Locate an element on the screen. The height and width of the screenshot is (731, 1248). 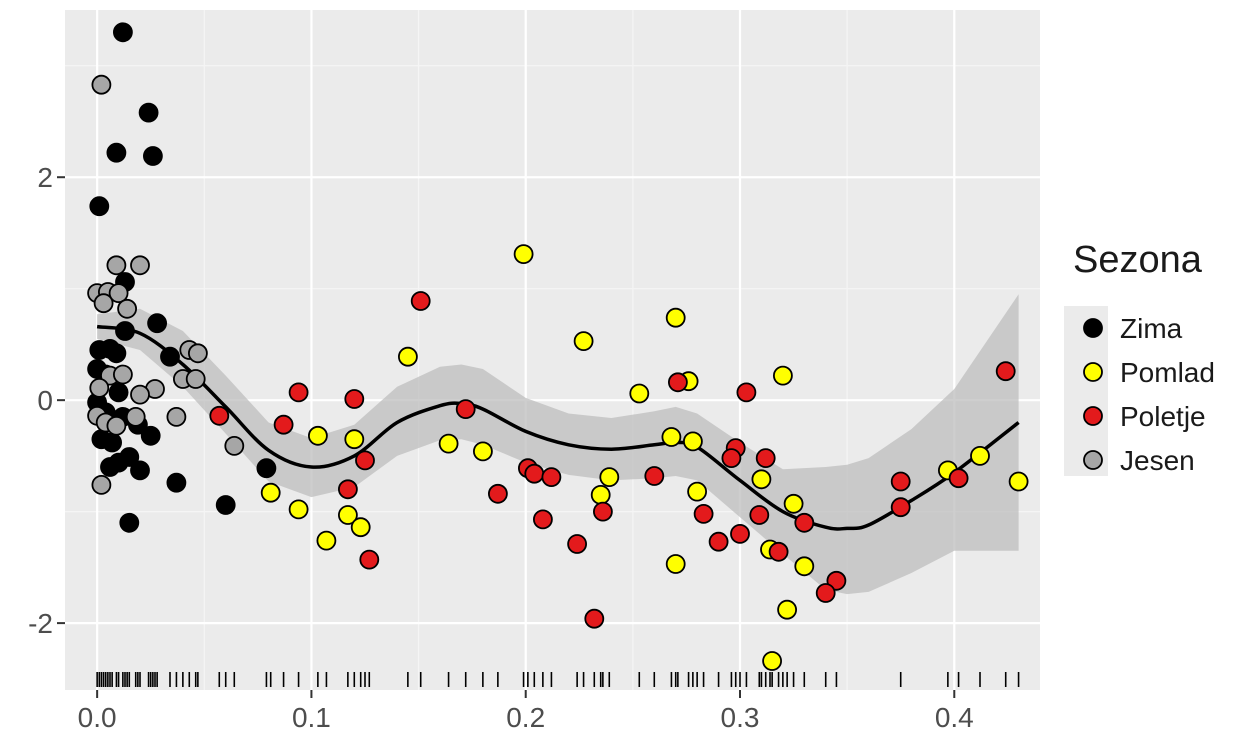
legend: Sezona Zima Pomlad Poletje Jesen is located at coordinates (1139, 357).